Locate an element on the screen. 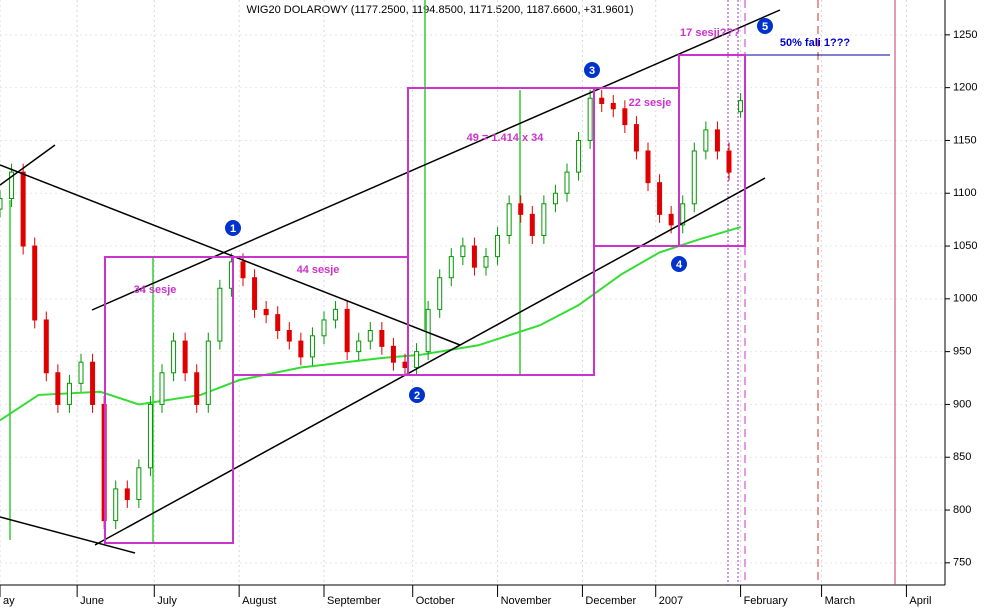 This screenshot has height=608, width=994. x-tick-label: 2007 is located at coordinates (671, 601).